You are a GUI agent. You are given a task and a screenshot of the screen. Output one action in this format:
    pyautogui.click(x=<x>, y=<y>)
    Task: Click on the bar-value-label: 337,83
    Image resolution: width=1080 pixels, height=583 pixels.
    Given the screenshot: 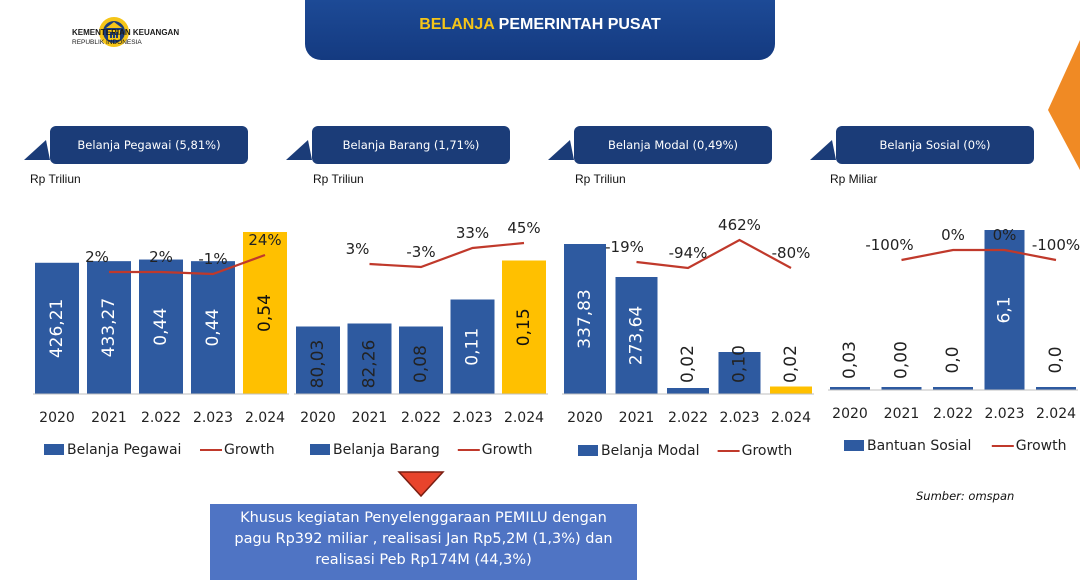 What is the action you would take?
    pyautogui.click(x=585, y=318)
    